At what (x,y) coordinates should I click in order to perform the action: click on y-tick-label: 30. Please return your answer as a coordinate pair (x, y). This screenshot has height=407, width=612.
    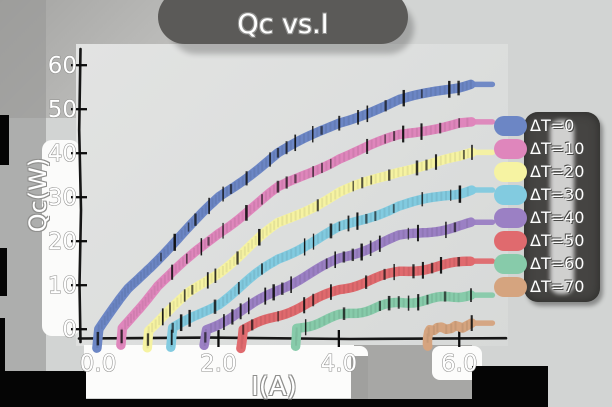
    Looking at the image, I should click on (62, 198).